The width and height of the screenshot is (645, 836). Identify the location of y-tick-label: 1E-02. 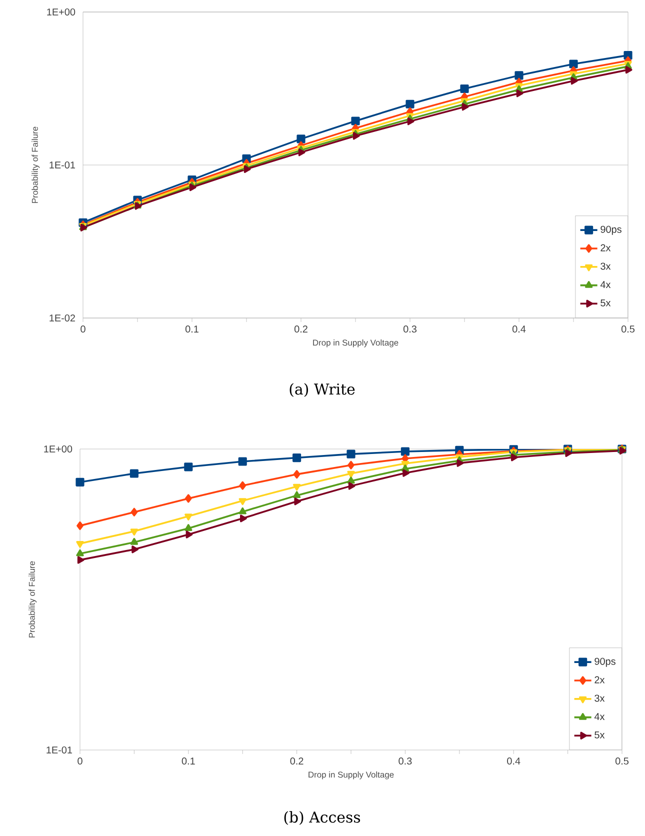
(62, 318).